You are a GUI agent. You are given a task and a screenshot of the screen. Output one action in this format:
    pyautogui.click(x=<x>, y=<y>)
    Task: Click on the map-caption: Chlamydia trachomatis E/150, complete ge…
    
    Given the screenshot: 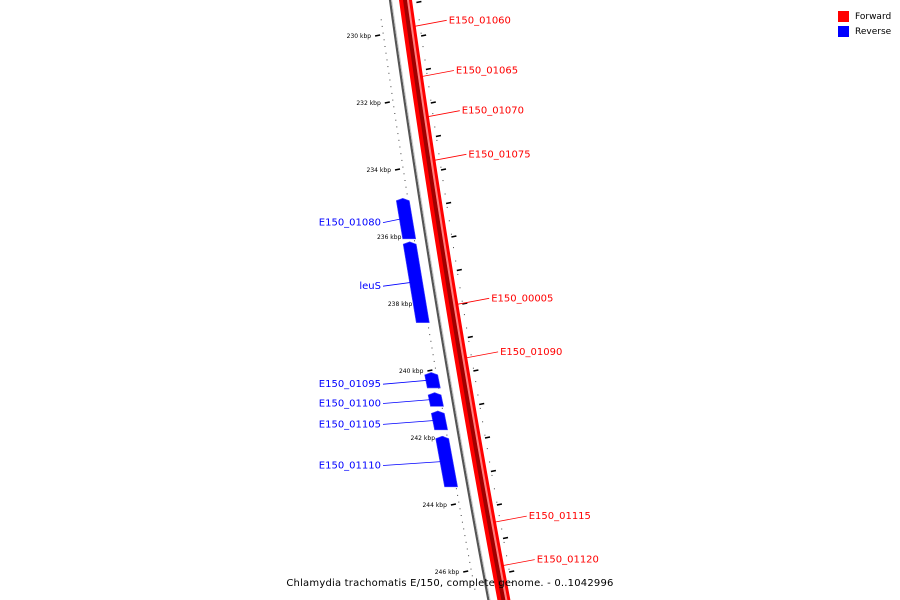 What is the action you would take?
    pyautogui.click(x=450, y=583)
    